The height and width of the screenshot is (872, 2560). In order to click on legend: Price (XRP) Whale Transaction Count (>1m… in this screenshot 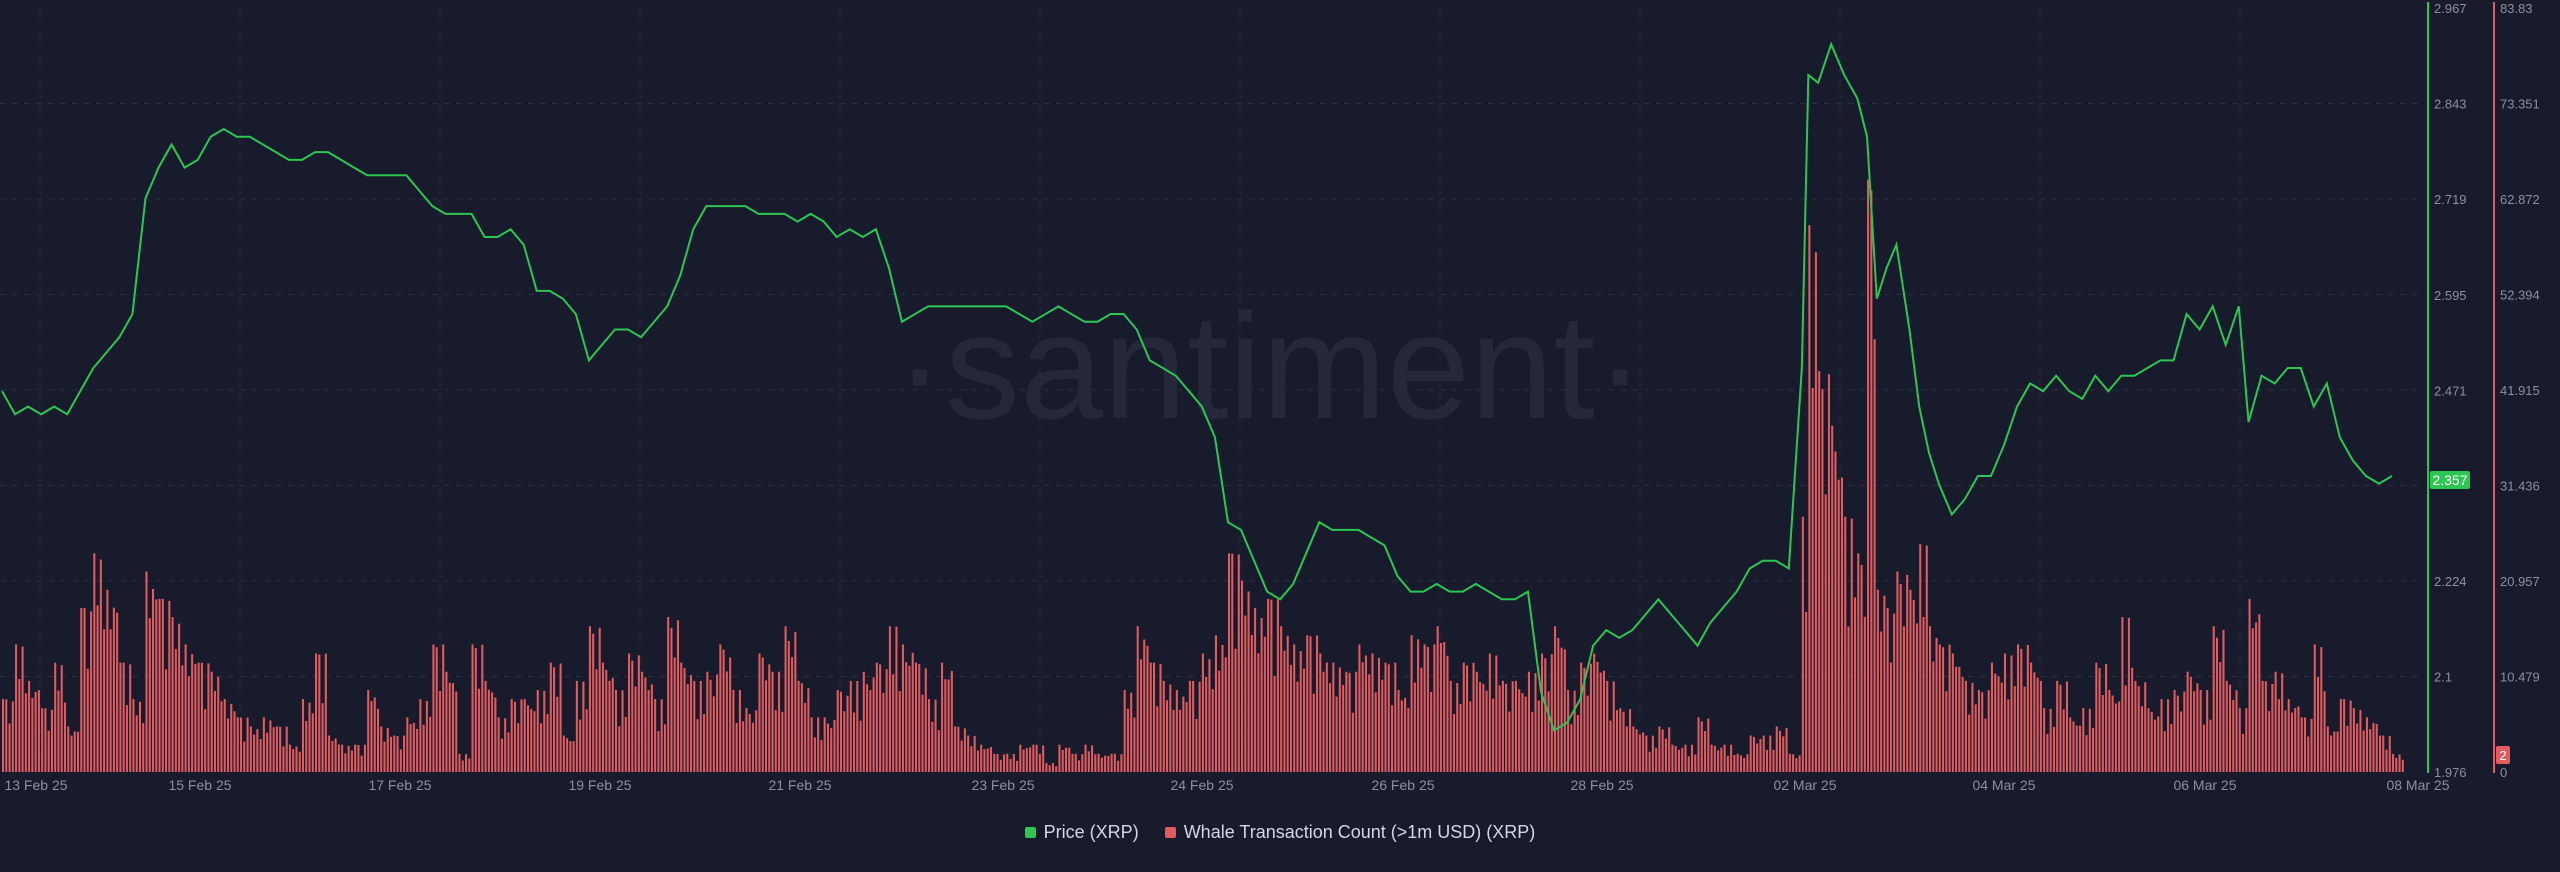, I will do `click(1280, 832)`.